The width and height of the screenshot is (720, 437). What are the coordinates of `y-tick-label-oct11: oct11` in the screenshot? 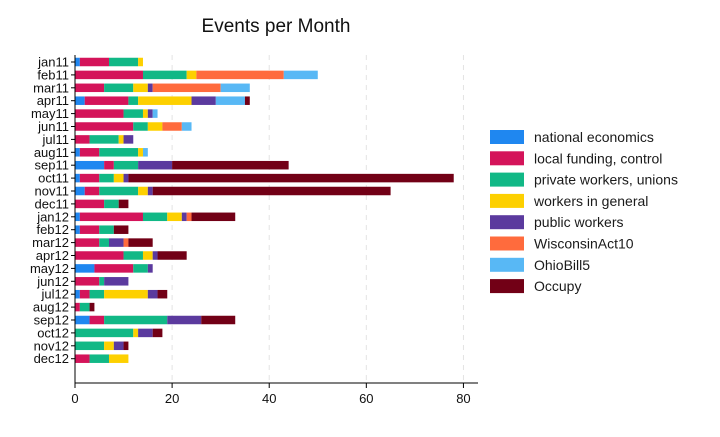 It's located at (53, 178).